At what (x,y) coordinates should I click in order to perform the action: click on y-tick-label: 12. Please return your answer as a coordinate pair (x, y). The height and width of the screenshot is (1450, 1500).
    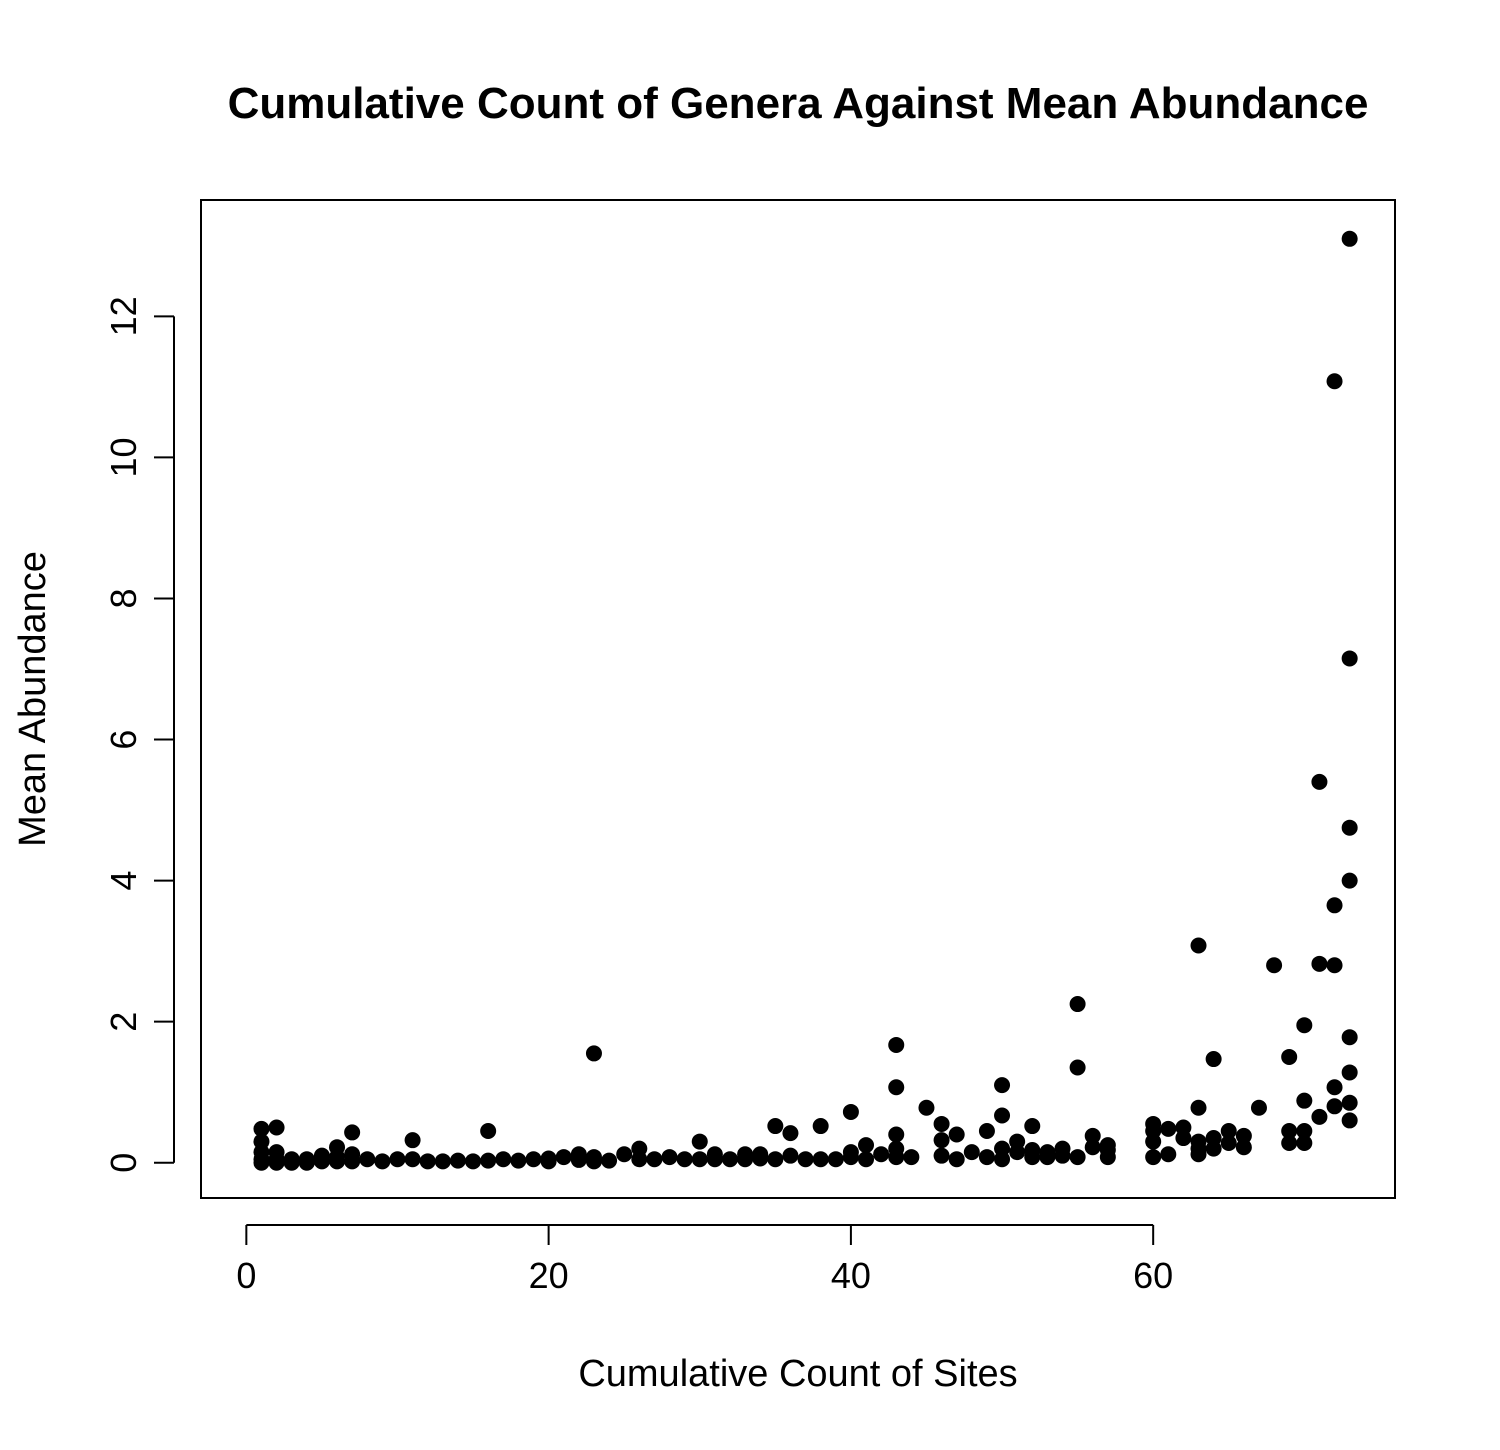
    Looking at the image, I should click on (123, 316).